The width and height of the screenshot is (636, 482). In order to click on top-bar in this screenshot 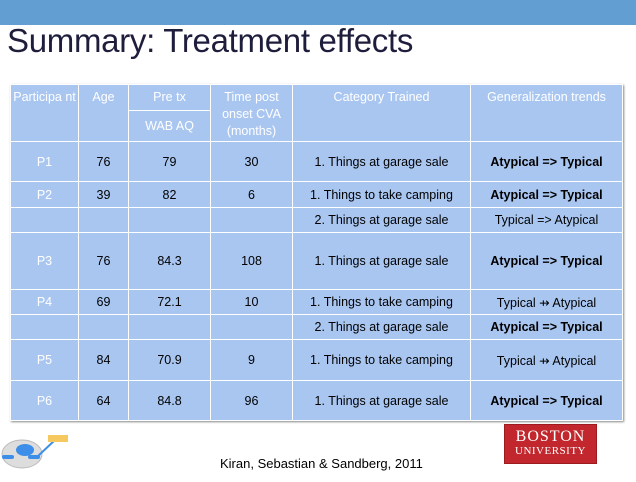, I will do `click(318, 12)`.